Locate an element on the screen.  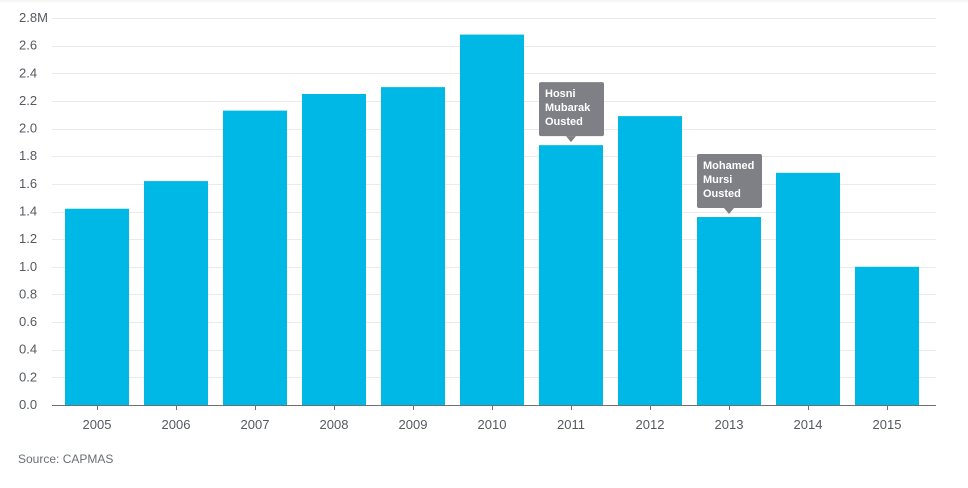
y-tick-label: 0.0 is located at coordinates (28, 404).